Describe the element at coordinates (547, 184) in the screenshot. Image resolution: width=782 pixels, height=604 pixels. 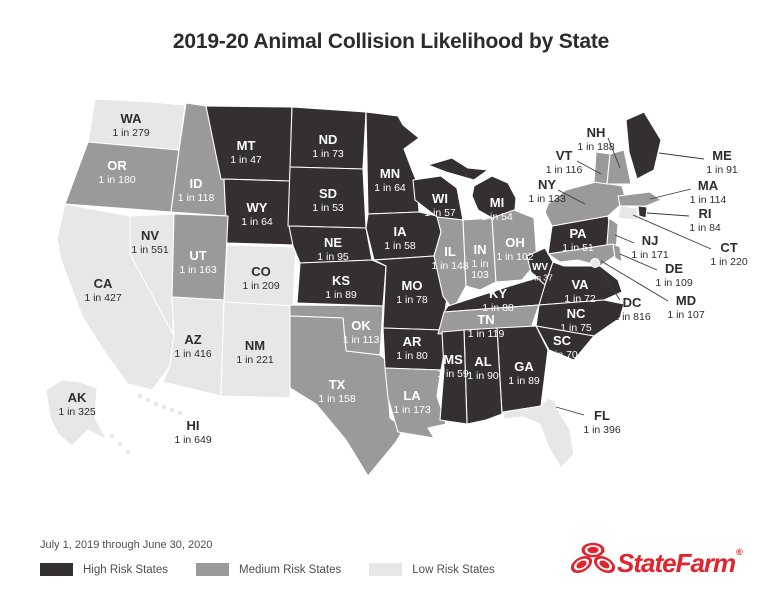
I see `svg-text: NY` at that location.